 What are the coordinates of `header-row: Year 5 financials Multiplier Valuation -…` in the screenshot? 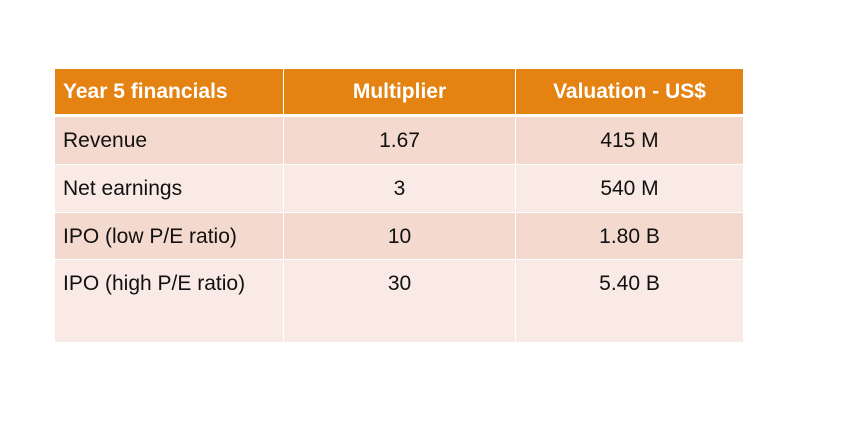 It's located at (399, 92).